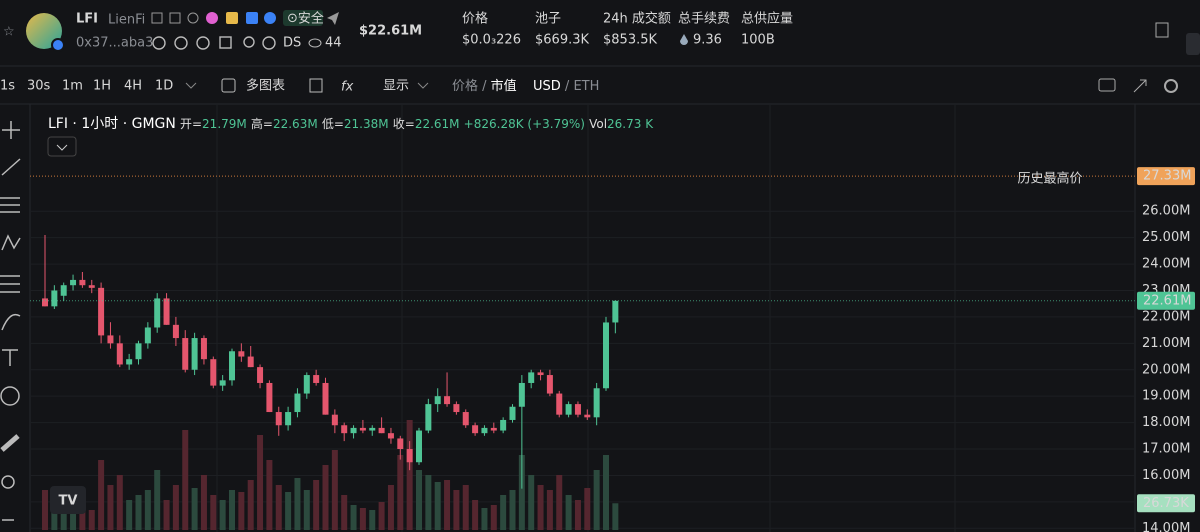 The width and height of the screenshot is (1200, 532). What do you see at coordinates (10, 284) in the screenshot?
I see `projection-tool` at bounding box center [10, 284].